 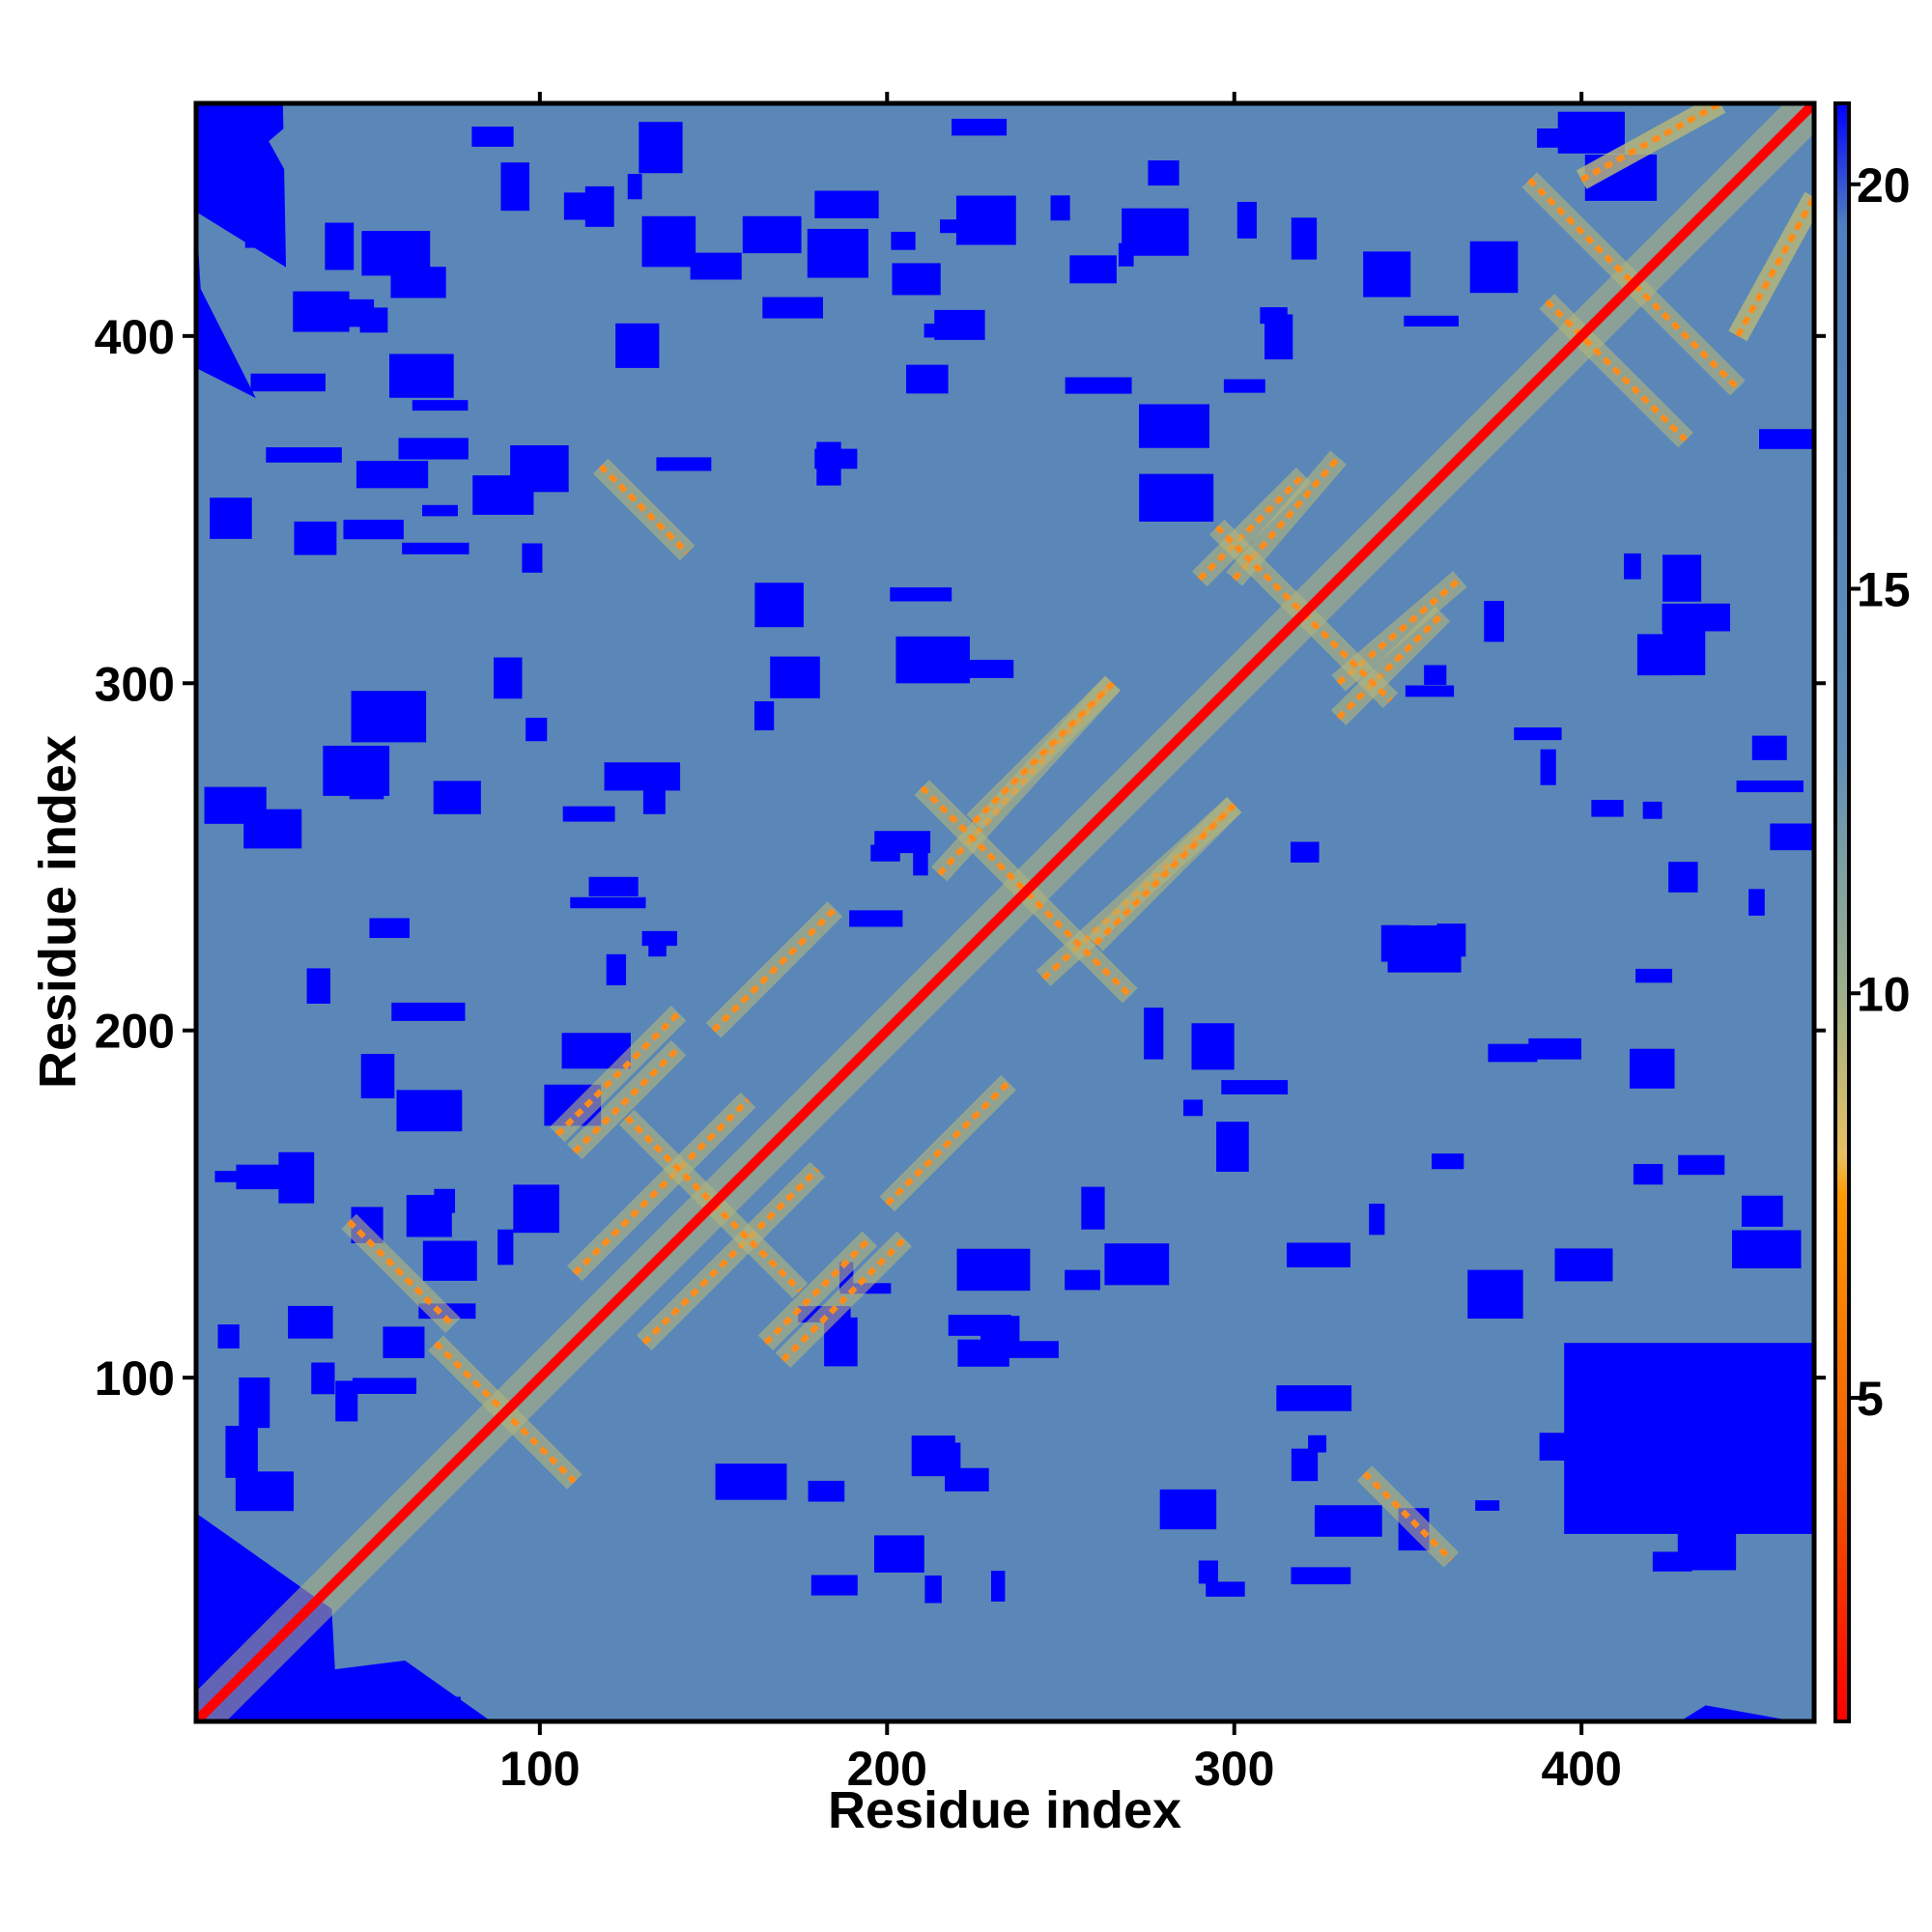 I want to click on y-tick-label: 300, so click(x=135, y=684).